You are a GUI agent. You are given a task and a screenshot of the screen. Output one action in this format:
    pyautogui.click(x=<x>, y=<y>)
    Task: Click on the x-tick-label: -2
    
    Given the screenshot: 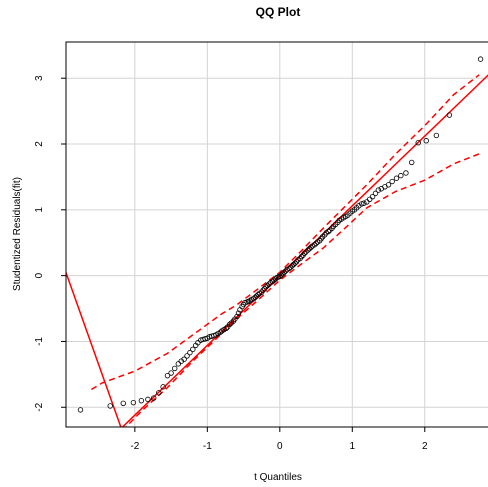 What is the action you would take?
    pyautogui.click(x=134, y=446)
    